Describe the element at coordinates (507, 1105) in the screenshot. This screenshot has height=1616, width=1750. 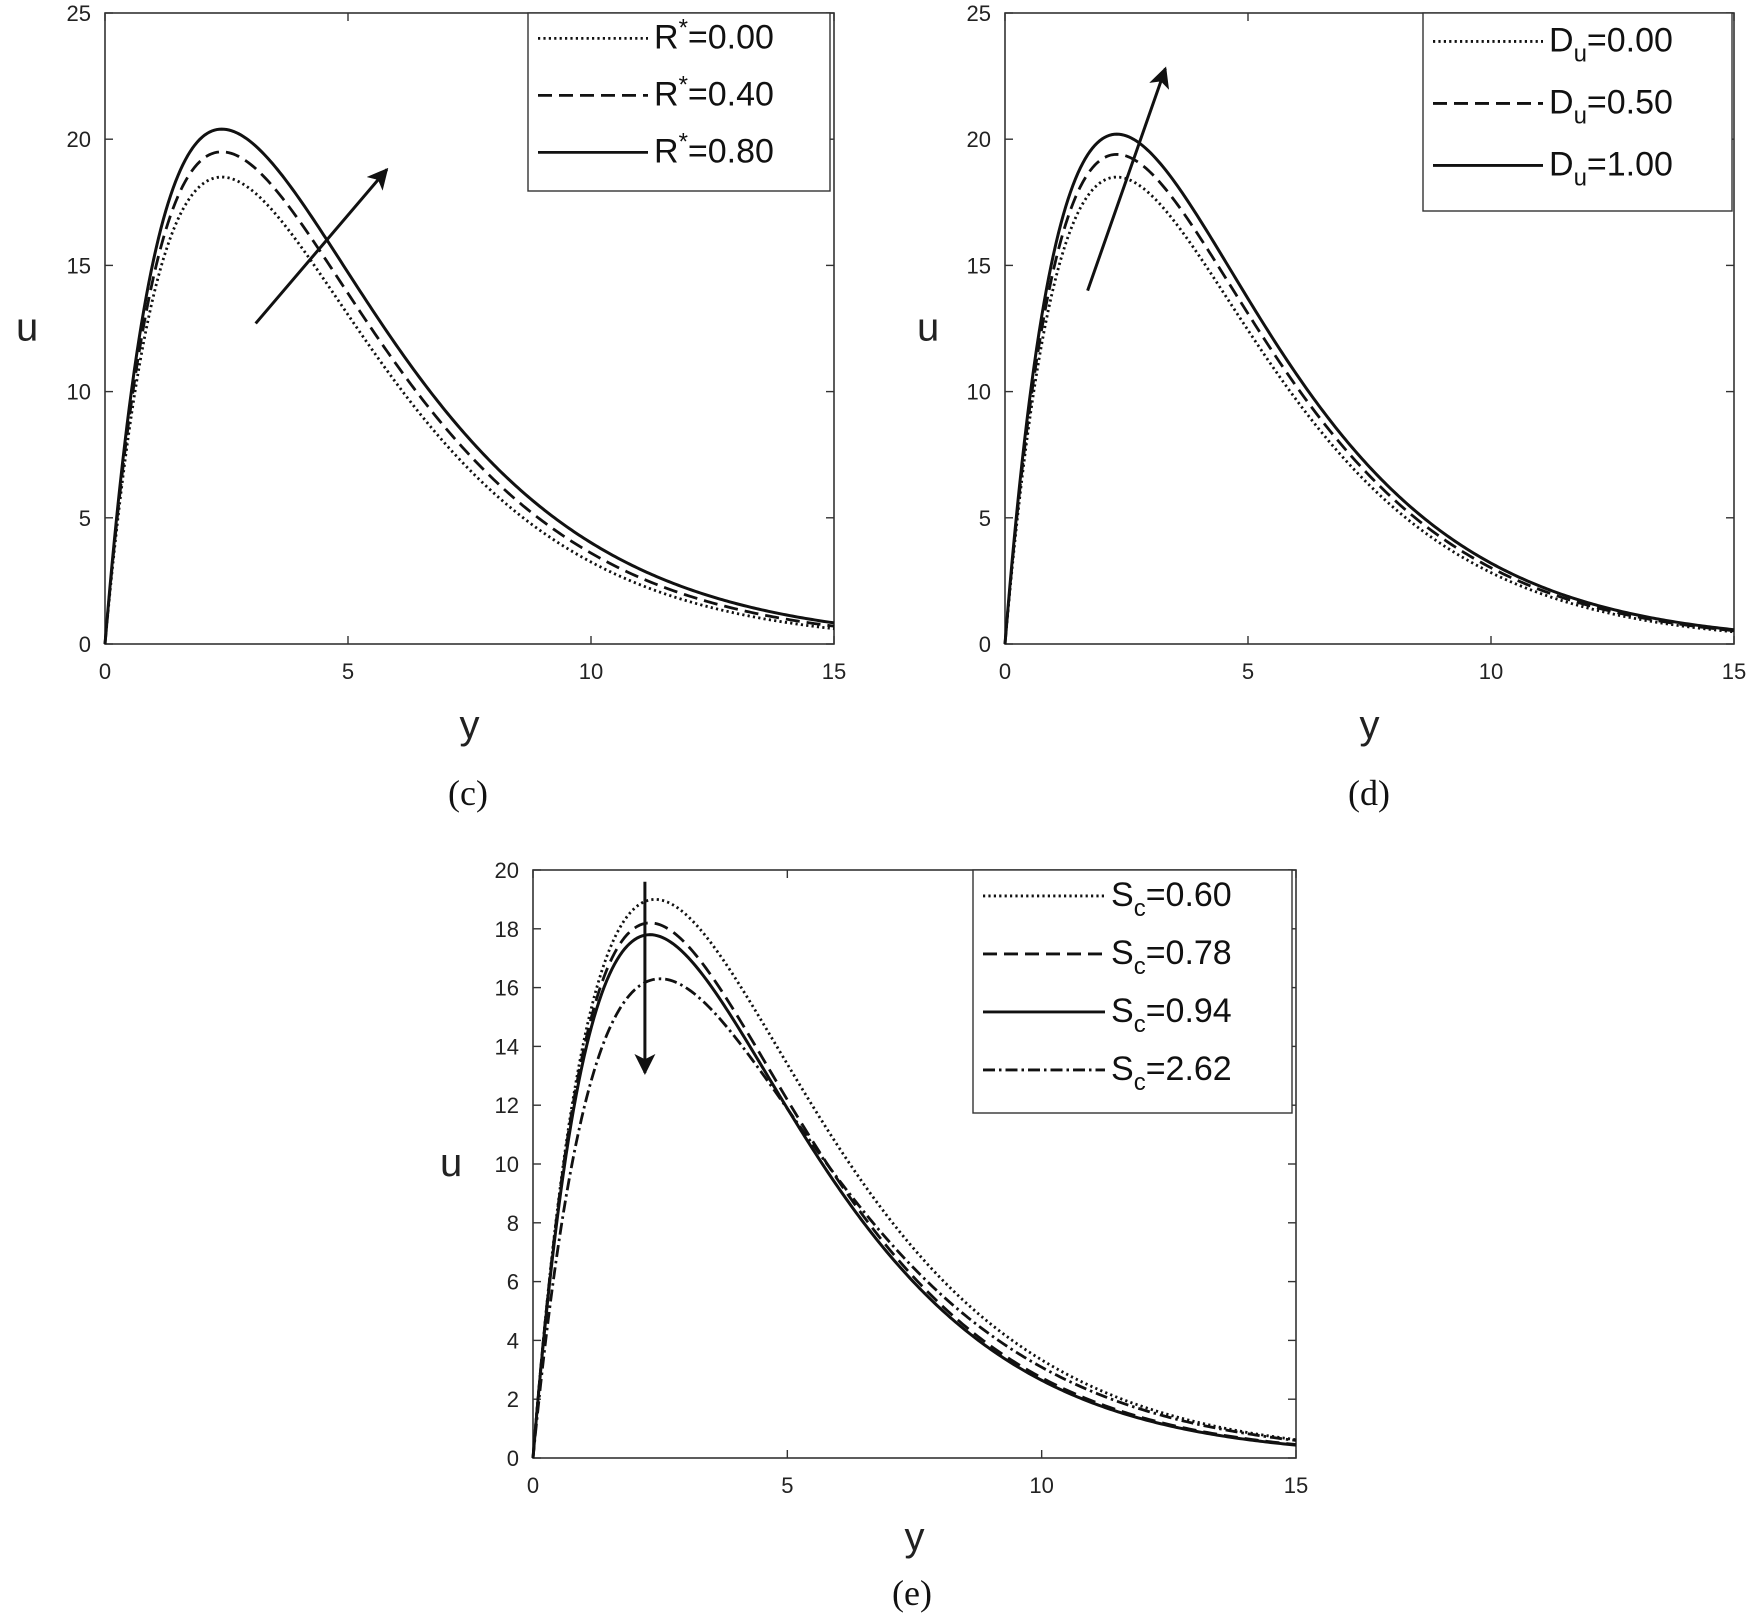
I see `y-tick-label: 12` at that location.